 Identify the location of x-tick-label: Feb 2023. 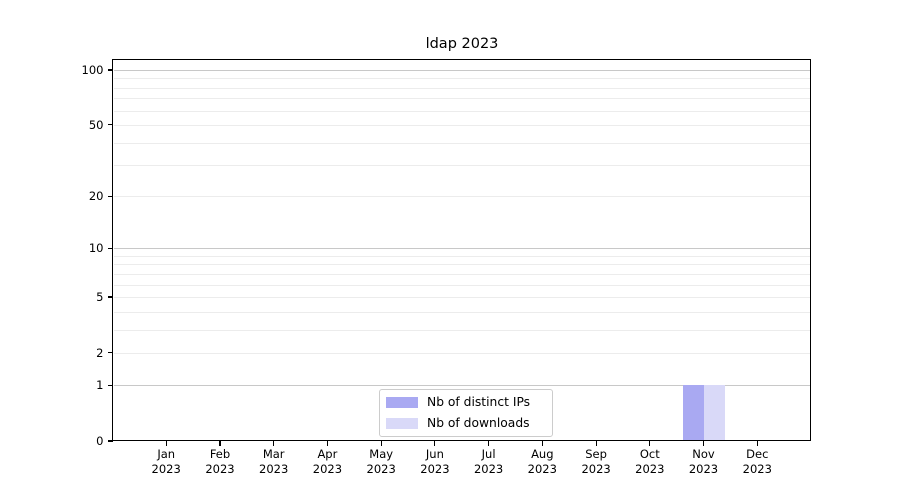
(220, 461).